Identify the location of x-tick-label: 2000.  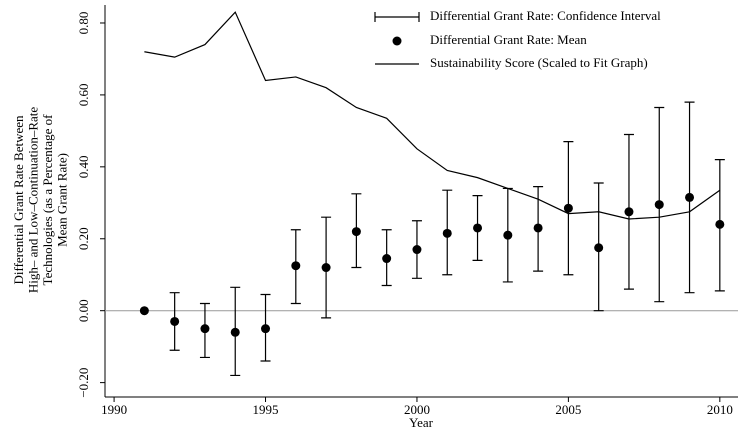
(417, 409).